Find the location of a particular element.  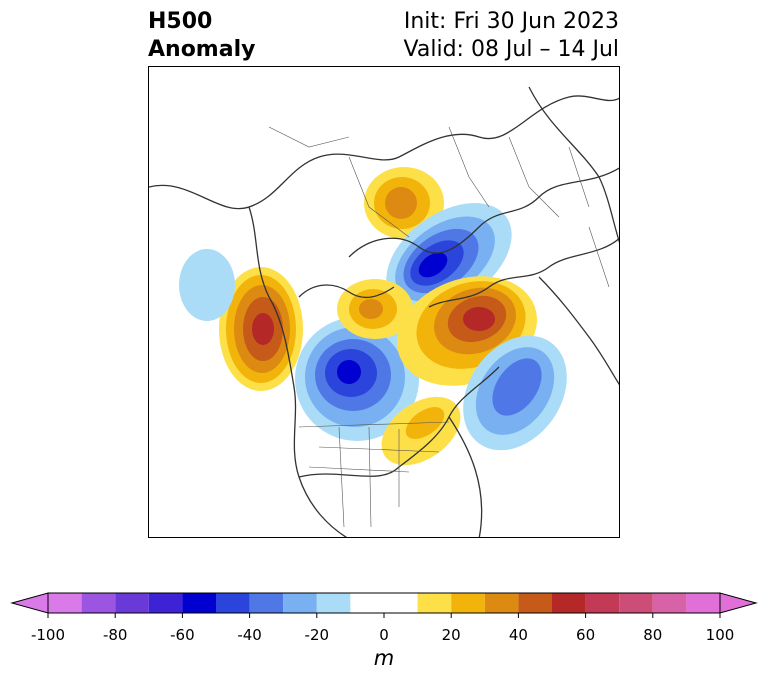

title-valid-range: Valid: 08 Jul – 14 Jul is located at coordinates (511, 49).